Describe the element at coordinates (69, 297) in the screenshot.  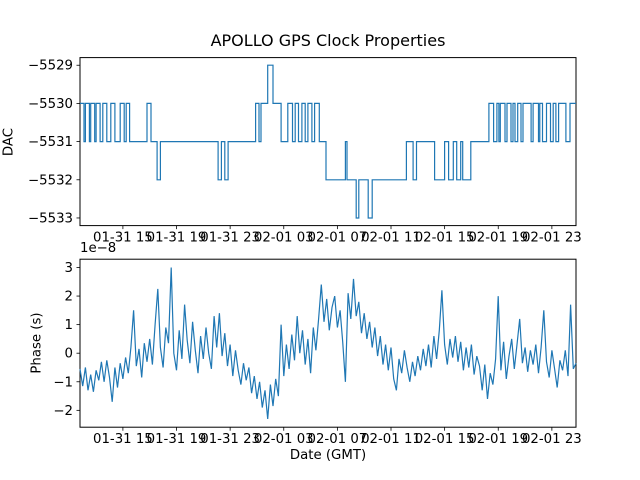
I see `y-tick-label: 2` at that location.